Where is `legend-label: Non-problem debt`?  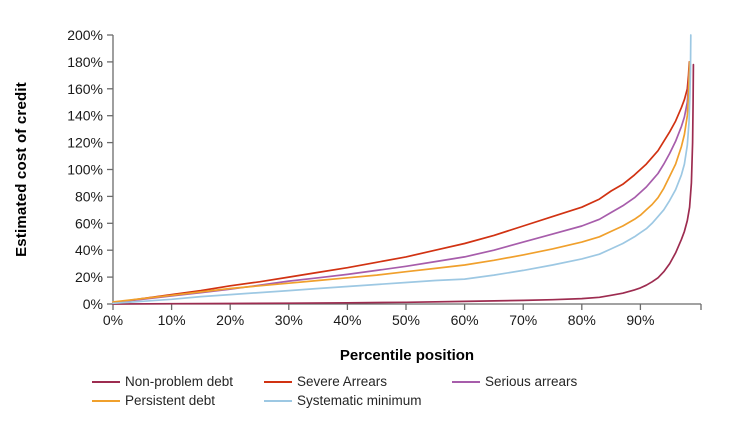 legend-label: Non-problem debt is located at coordinates (179, 381).